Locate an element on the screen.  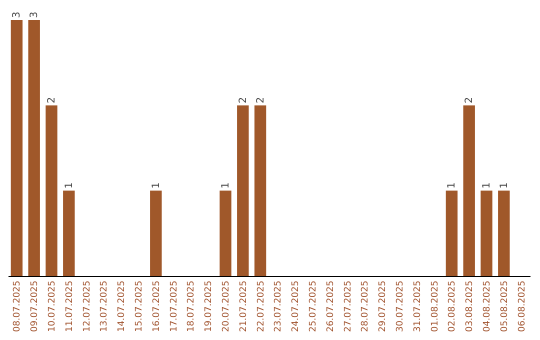
x-tick-label: 01.08.2025 is located at coordinates (435, 306).